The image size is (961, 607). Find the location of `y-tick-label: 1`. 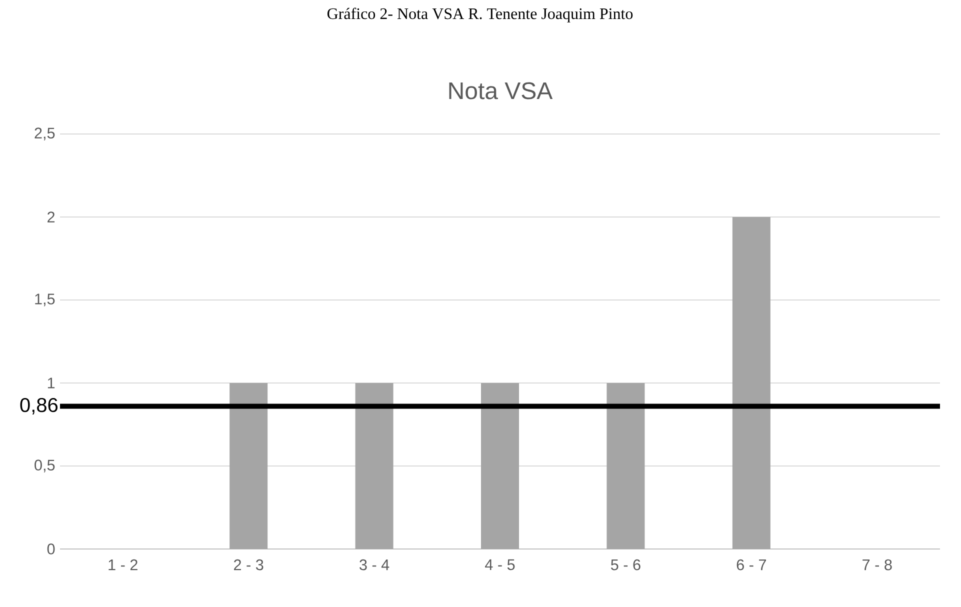

y-tick-label: 1 is located at coordinates (51, 383).